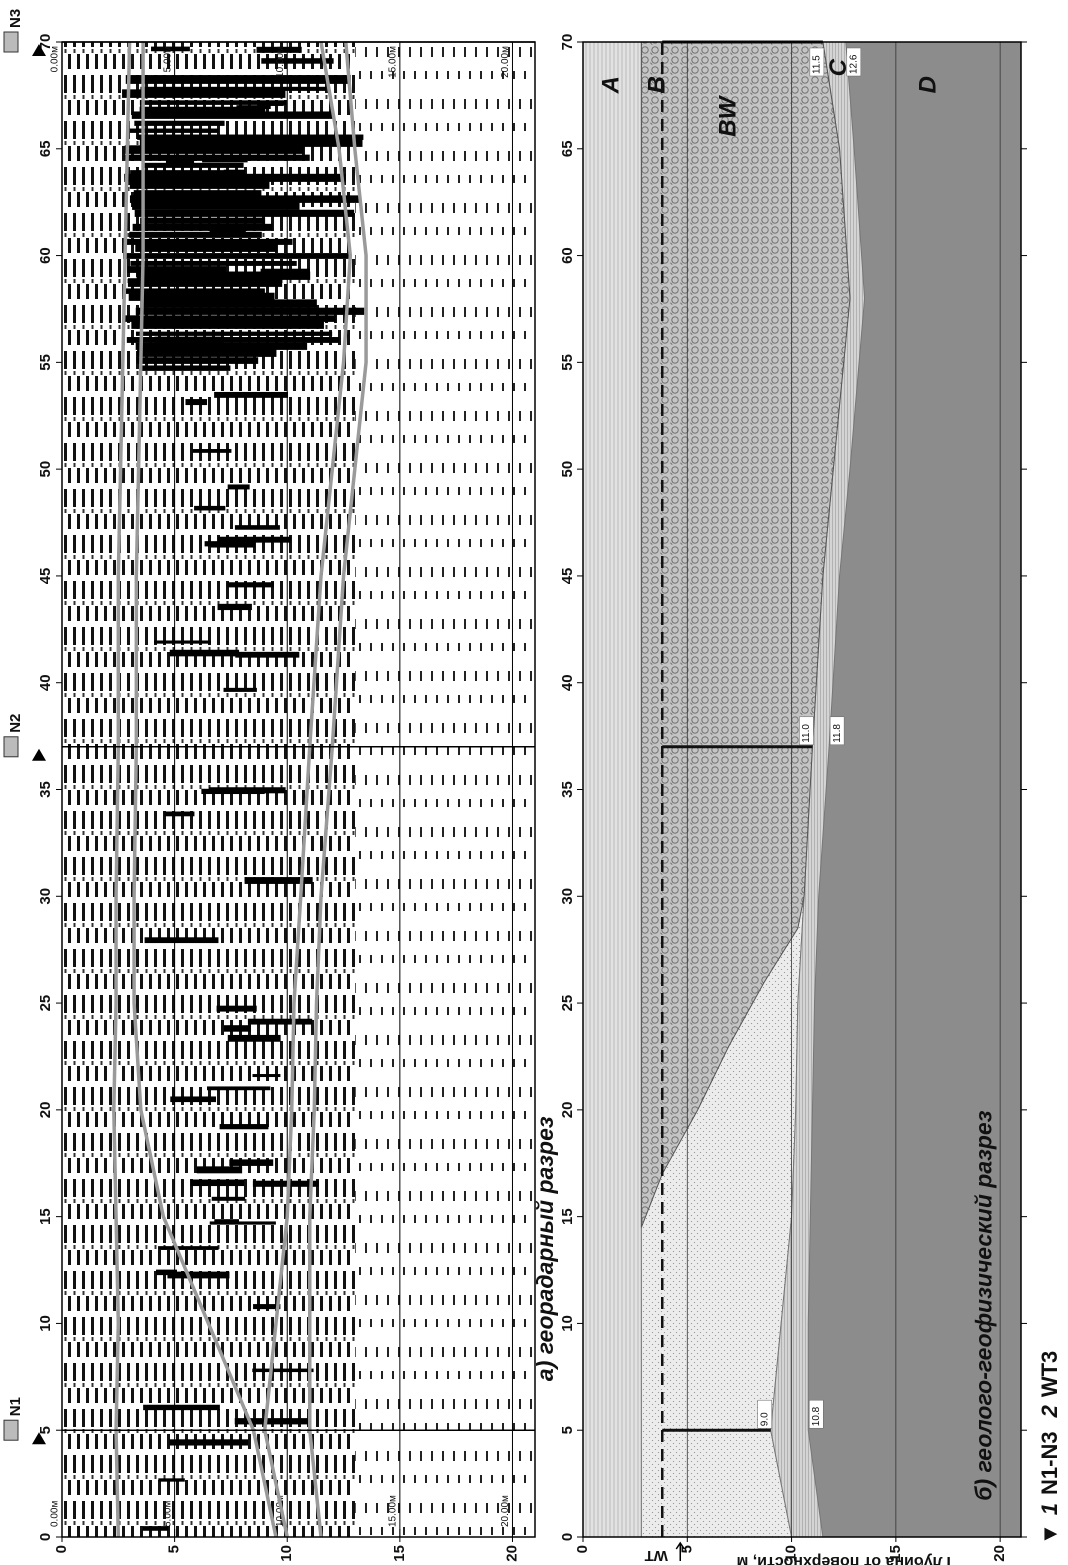 This screenshot has height=1565, width=1068. What do you see at coordinates (399, 1553) in the screenshot?
I see `y-tick-label: 15` at bounding box center [399, 1553].